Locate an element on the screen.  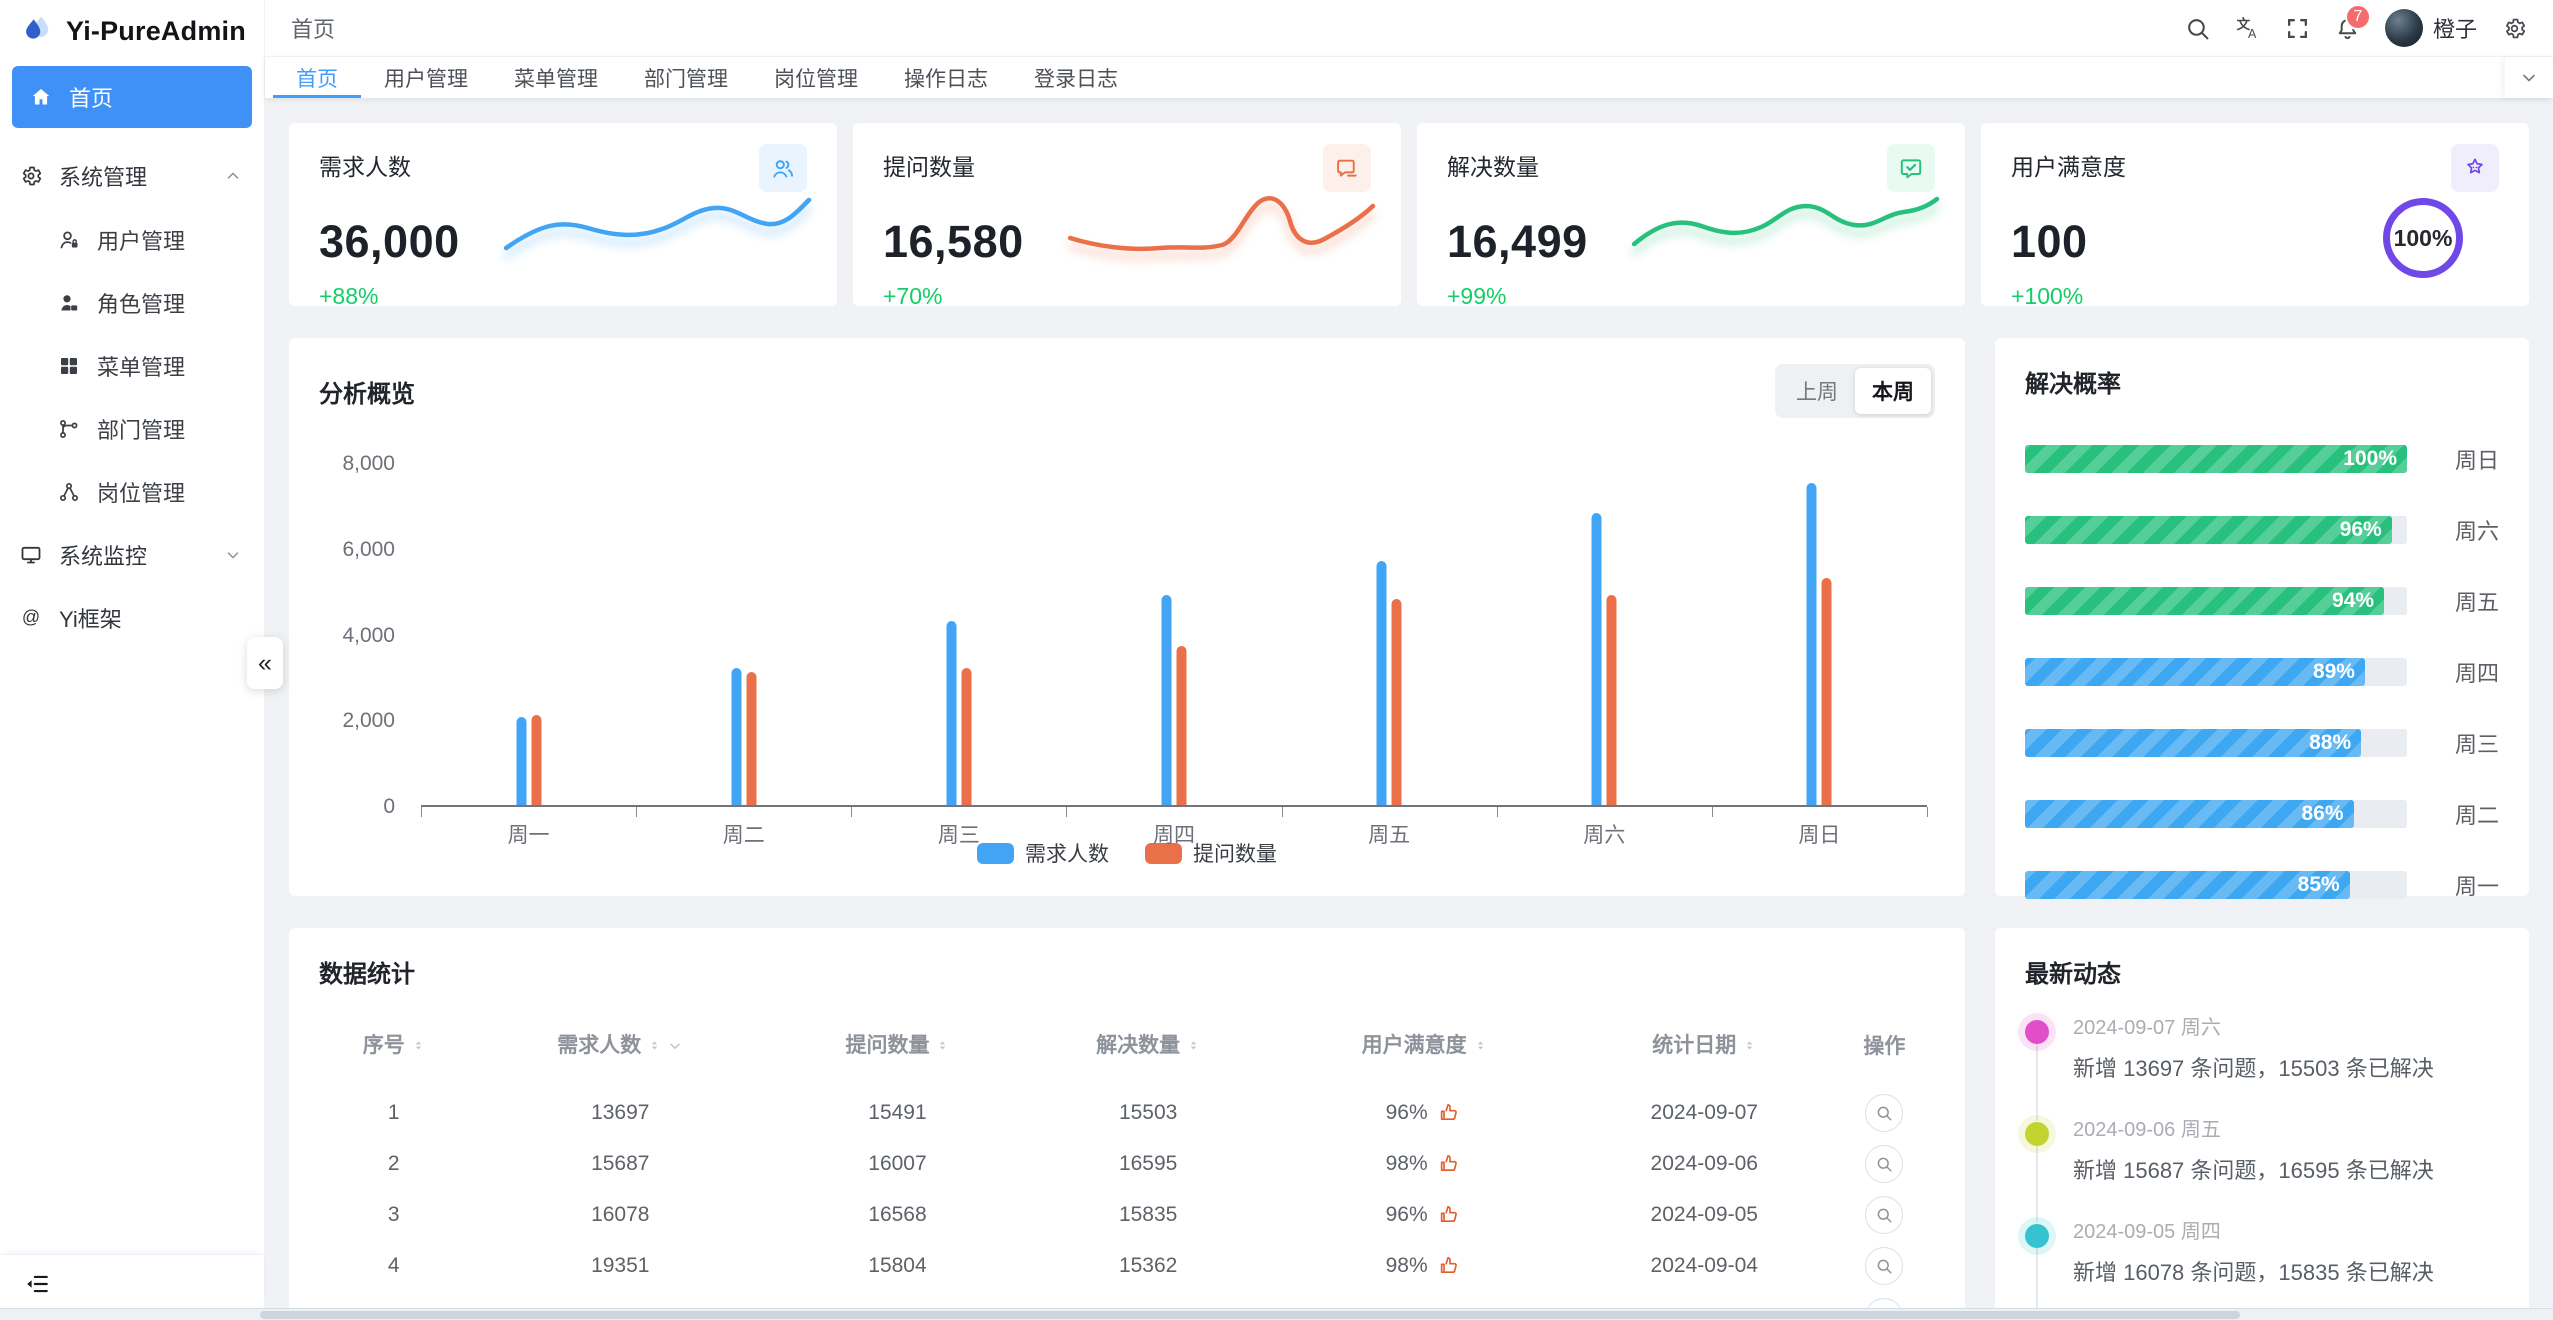
sidebar-item-gear: 系统管理 is located at coordinates (132, 176).